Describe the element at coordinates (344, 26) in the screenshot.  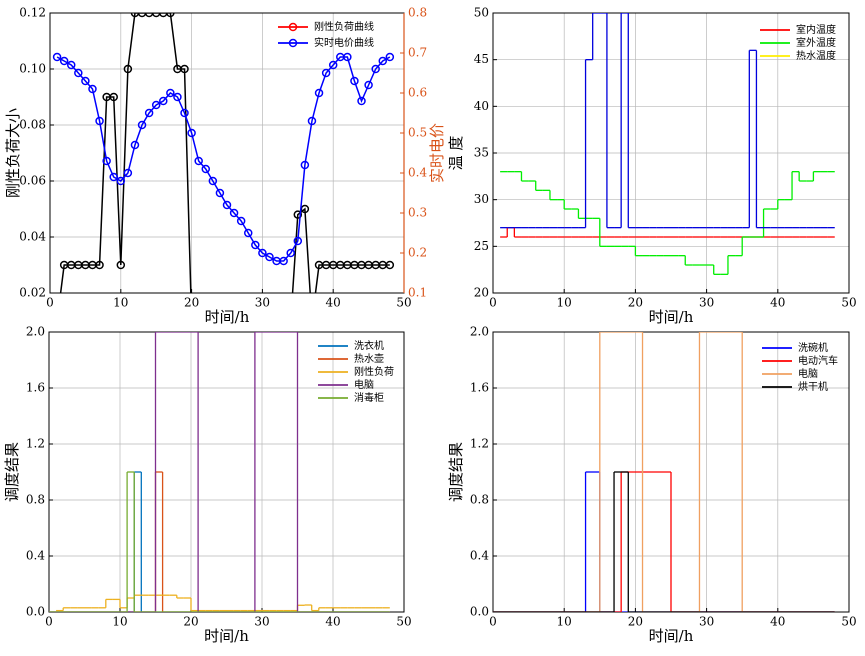
I see `legend-label: 刚性负荷曲线` at that location.